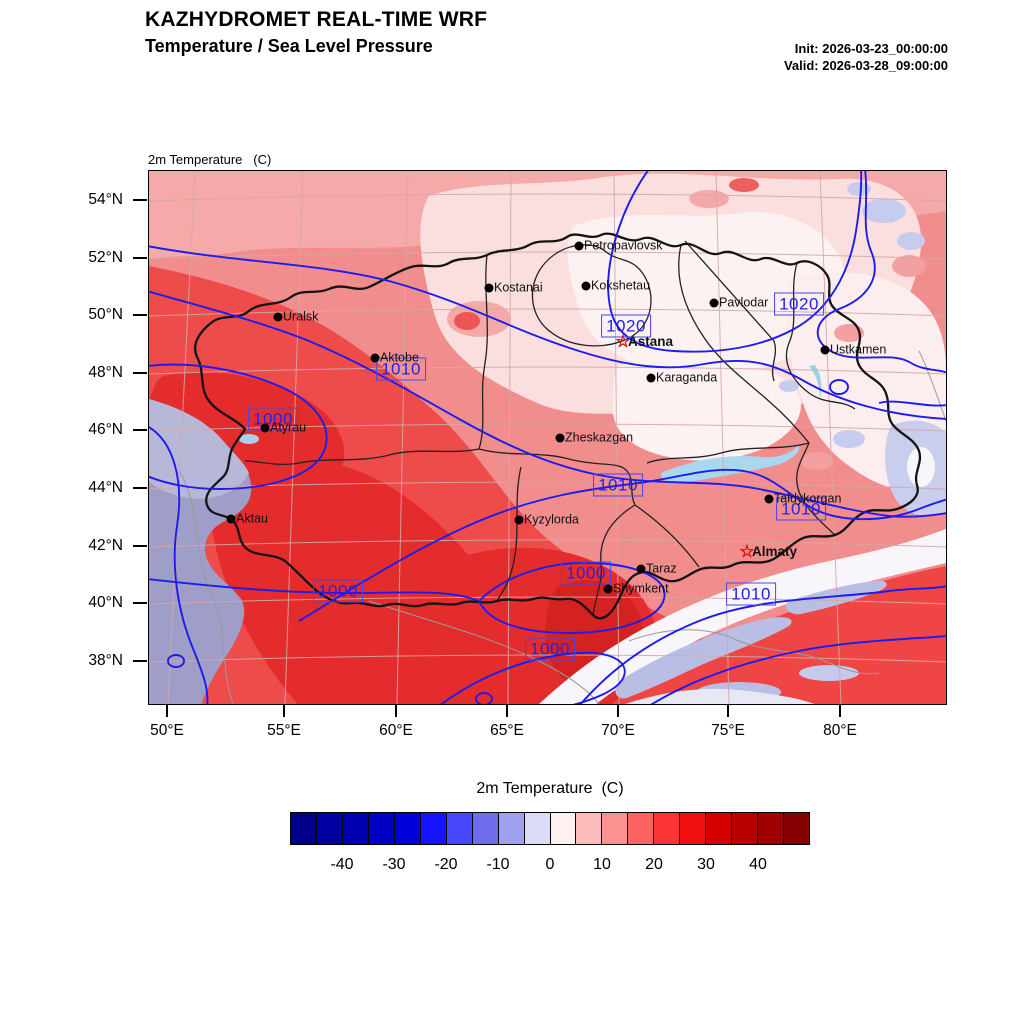 Image resolution: width=1024 pixels, height=1024 pixels. What do you see at coordinates (623, 245) in the screenshot?
I see `city-label-petropavlovsk: Petropavlovsk` at bounding box center [623, 245].